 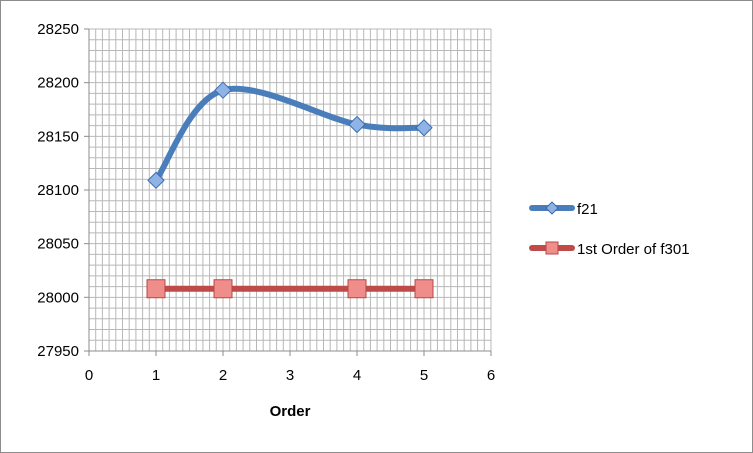 What do you see at coordinates (58, 190) in the screenshot?
I see `y-tick-label: 28100` at bounding box center [58, 190].